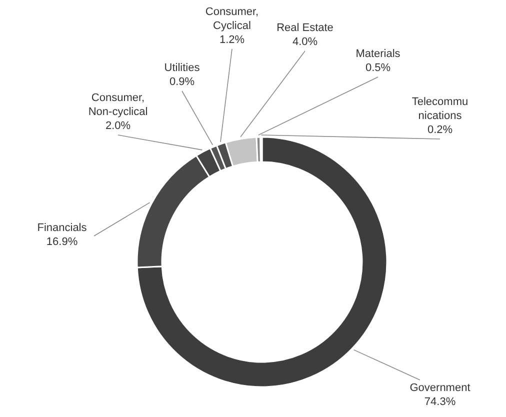 This screenshot has height=417, width=506. I want to click on data-label: 0.2%, so click(440, 130).